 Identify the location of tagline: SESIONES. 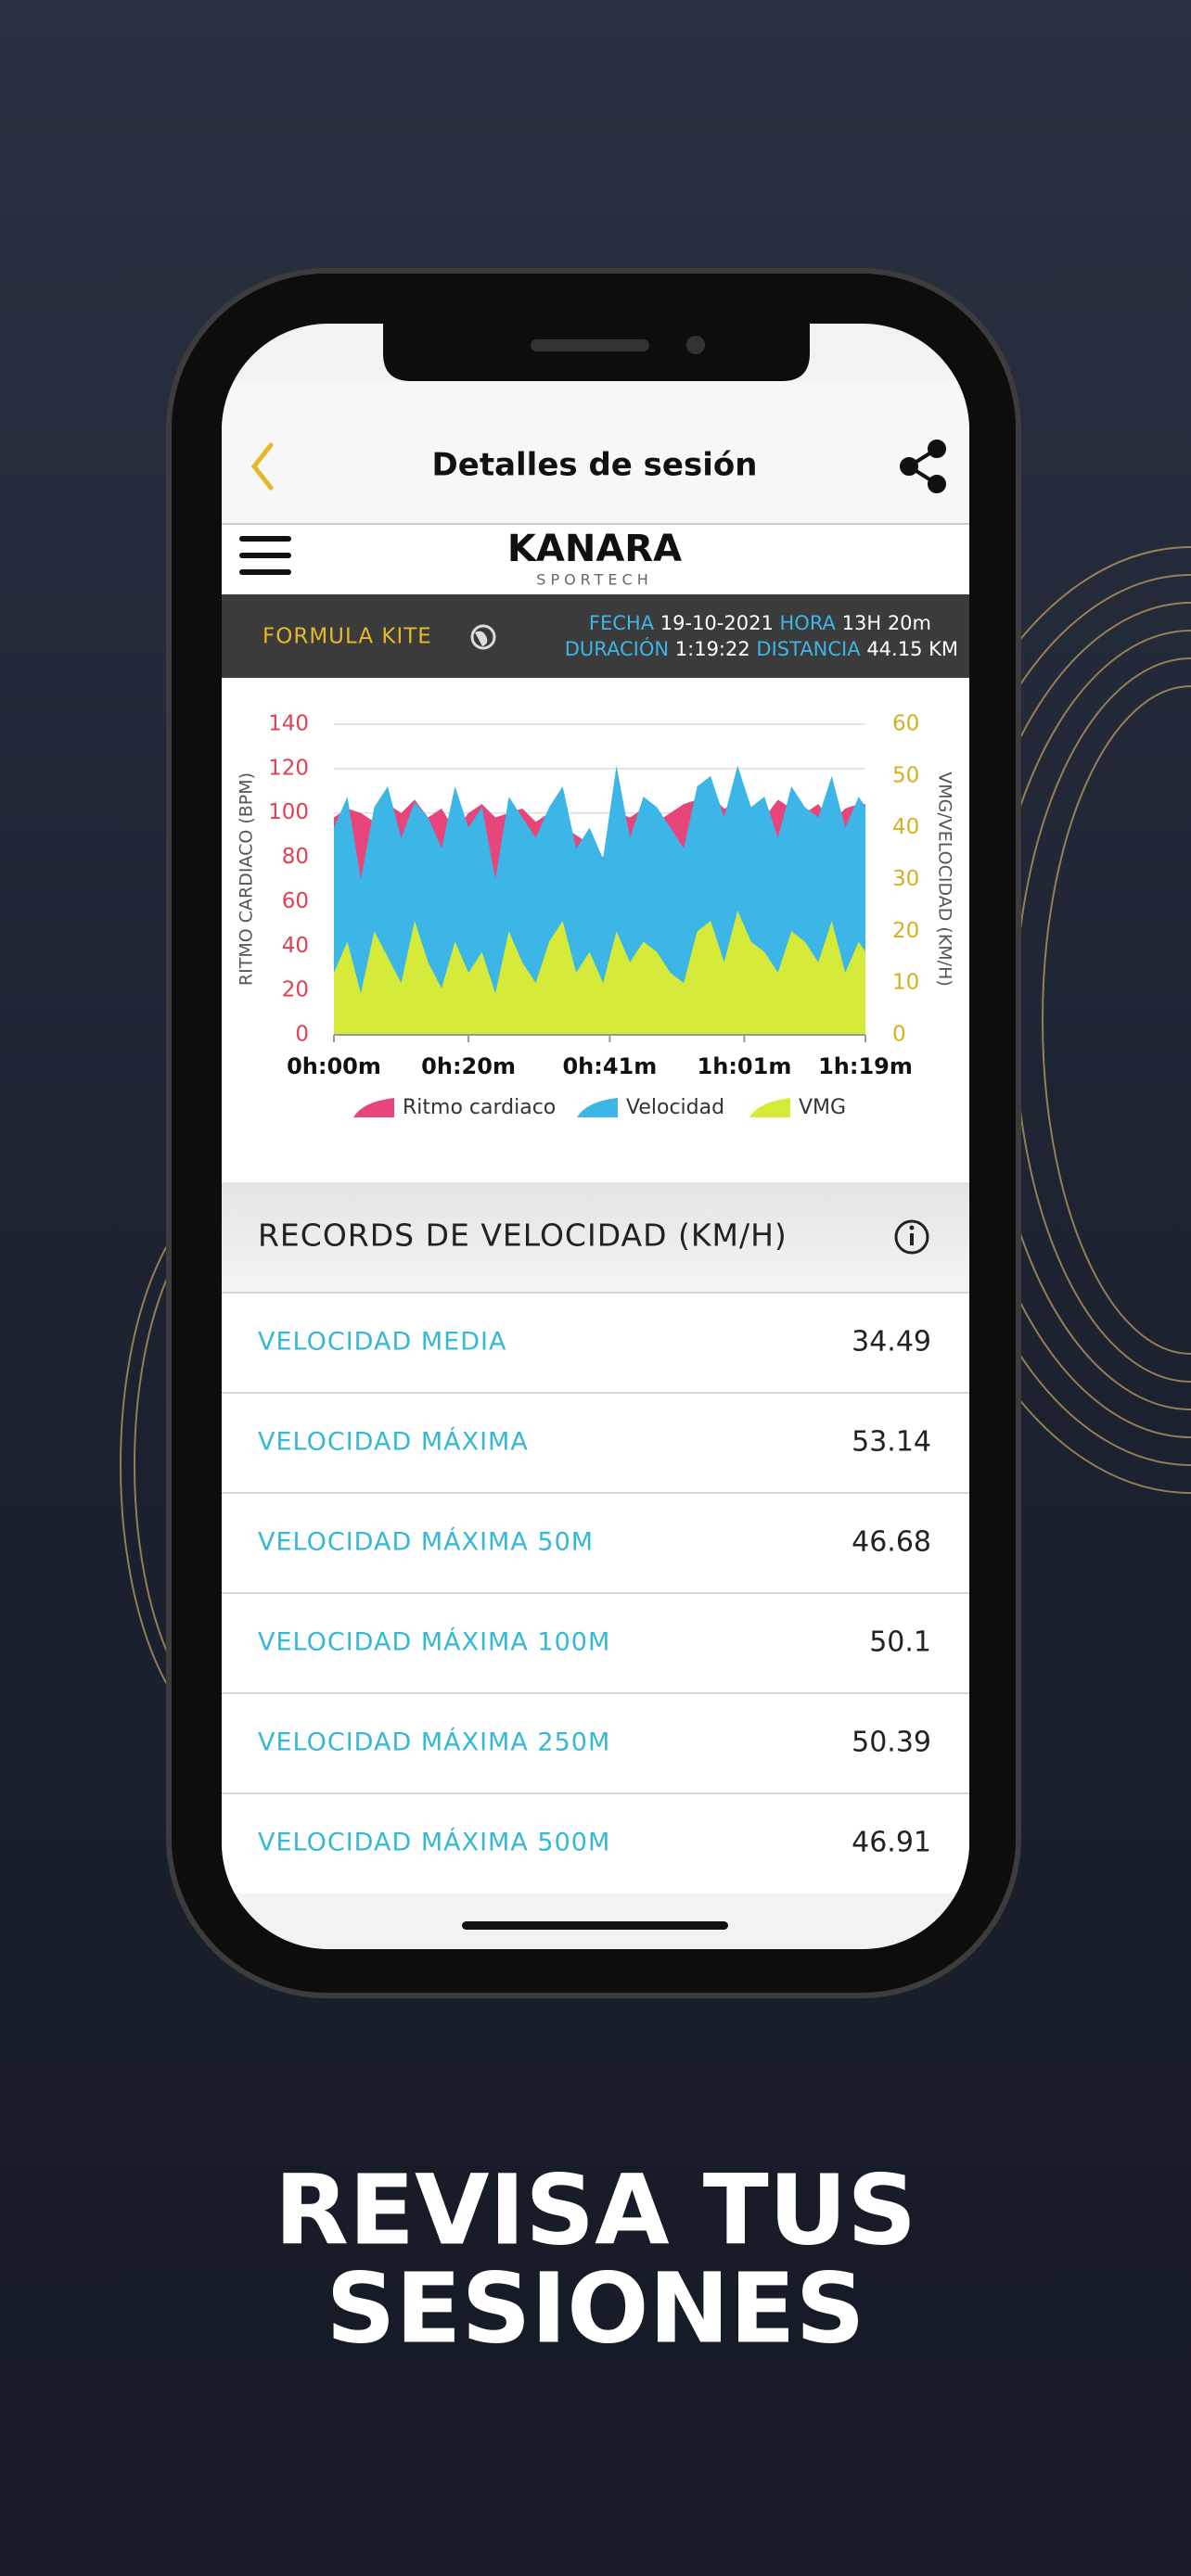
(596, 2308).